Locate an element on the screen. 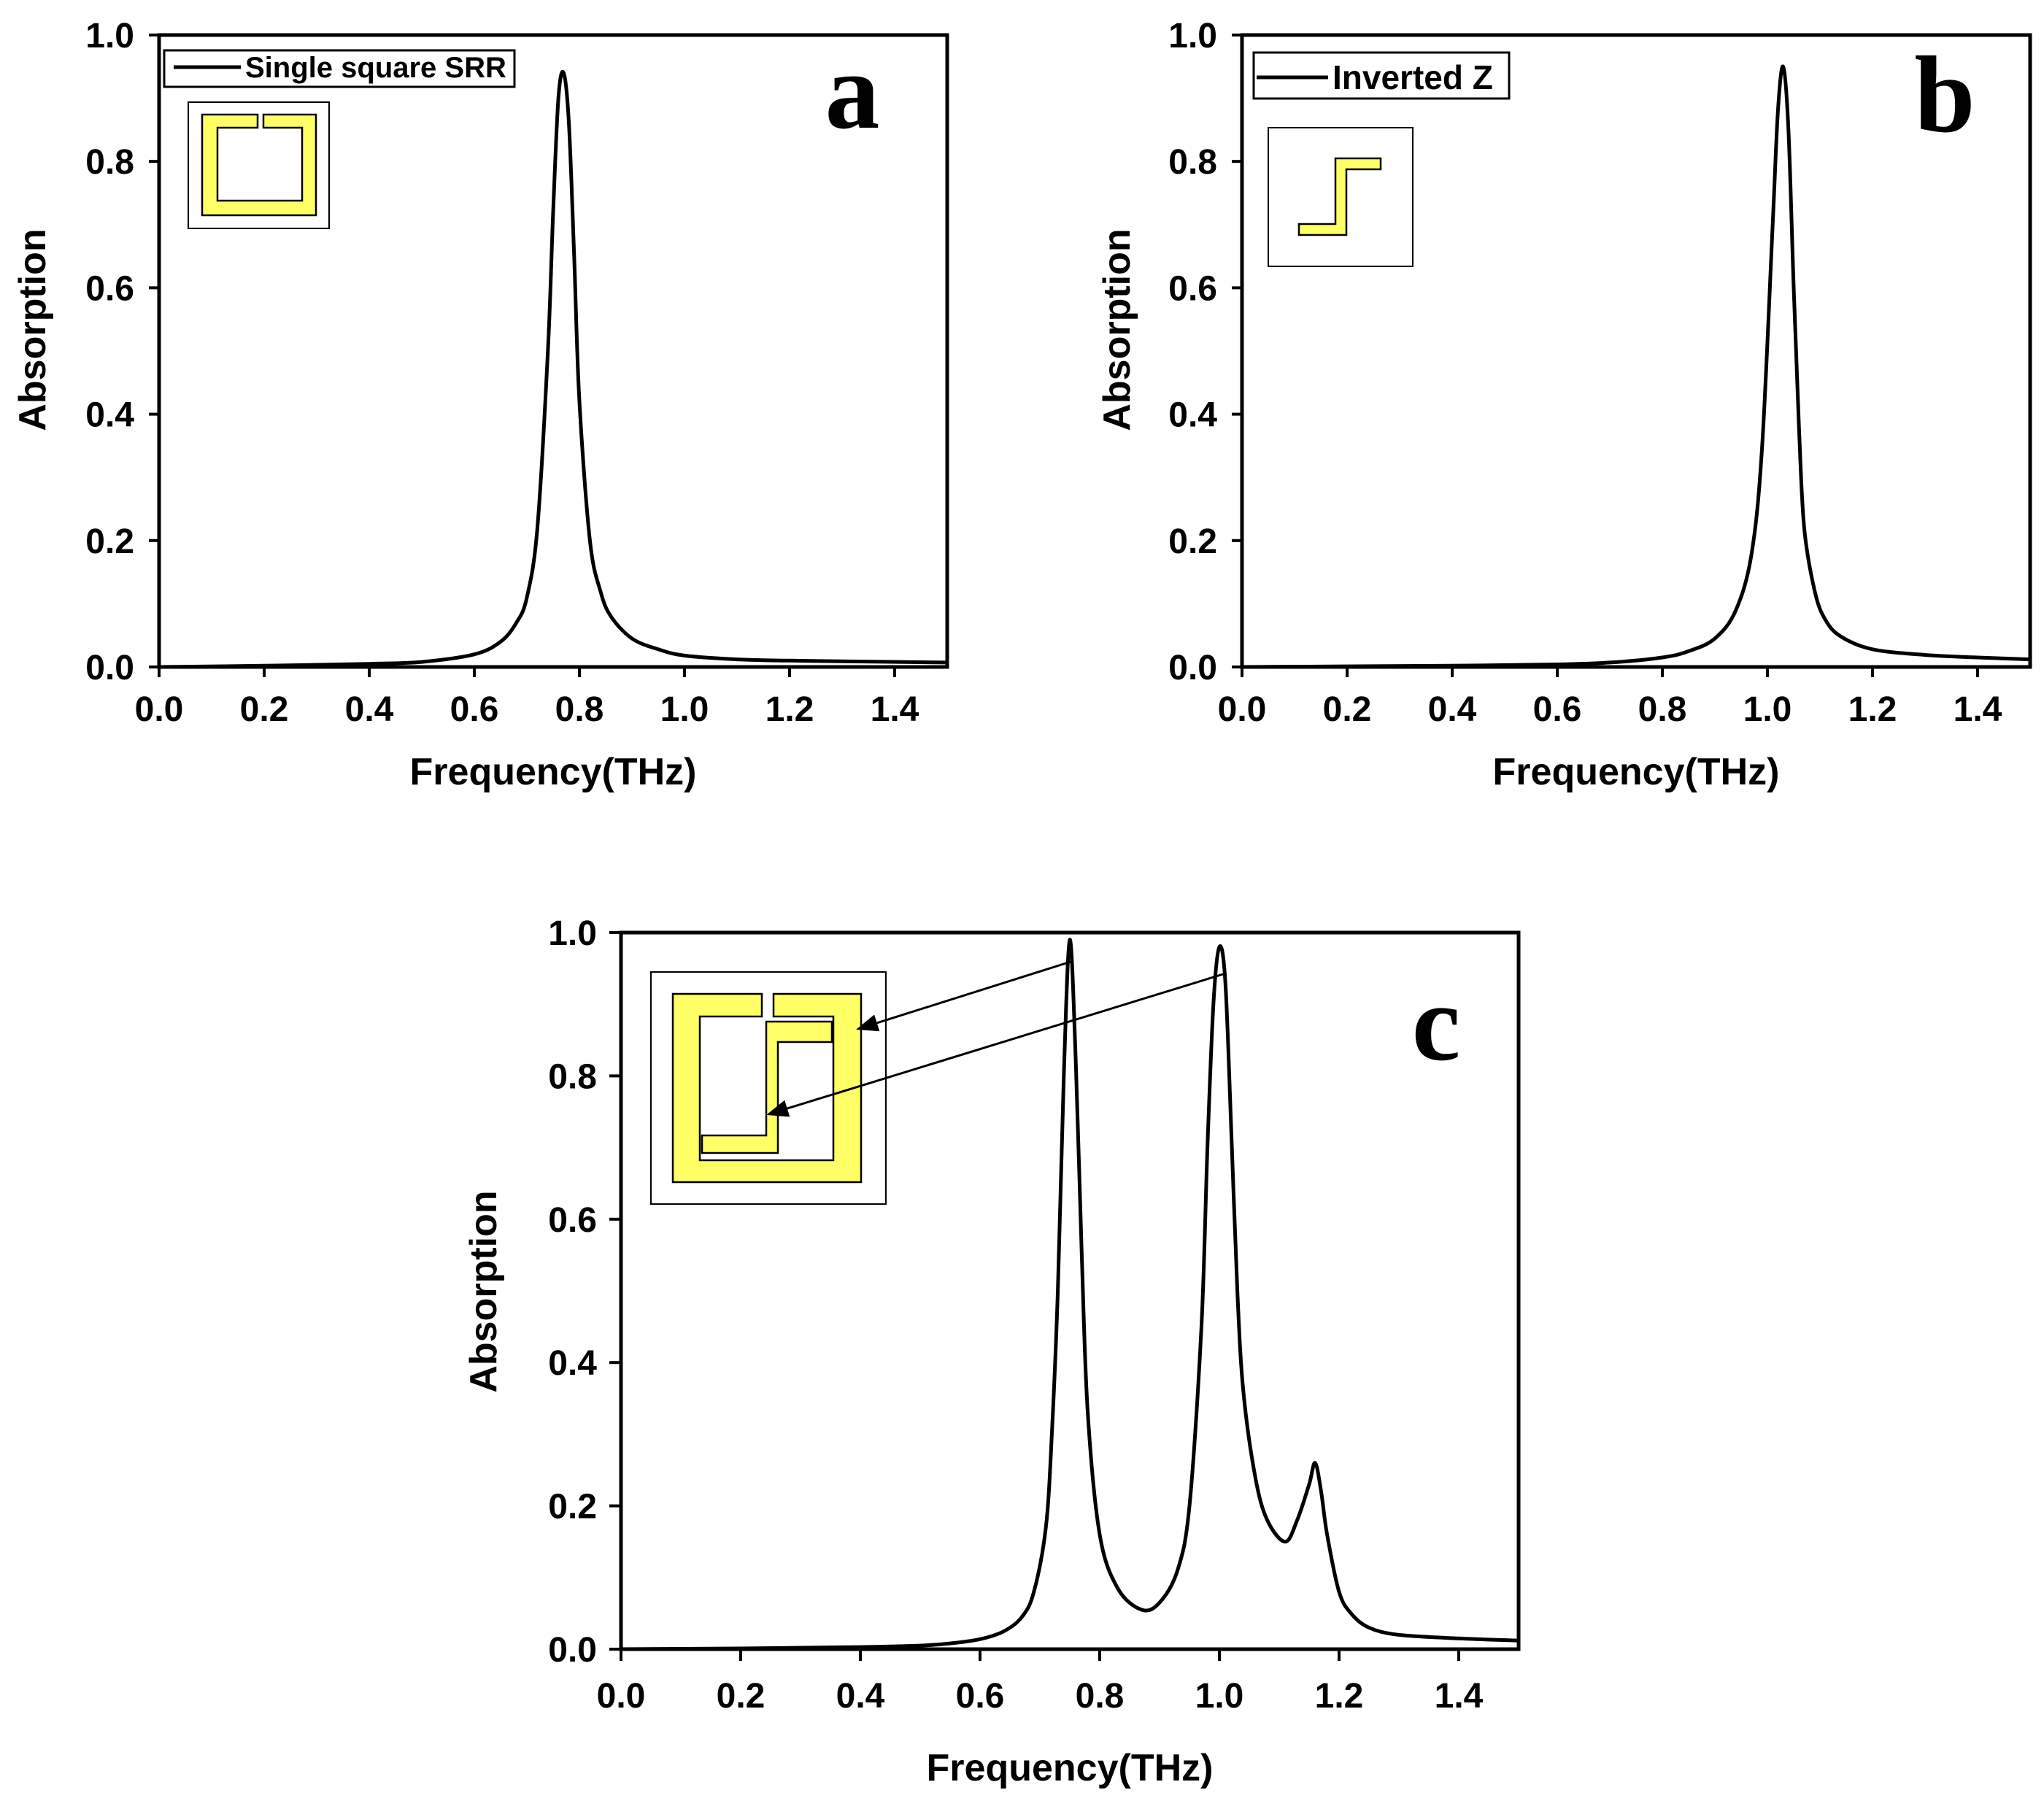 The width and height of the screenshot is (2044, 1817). inverted-z-icon is located at coordinates (1339, 196).